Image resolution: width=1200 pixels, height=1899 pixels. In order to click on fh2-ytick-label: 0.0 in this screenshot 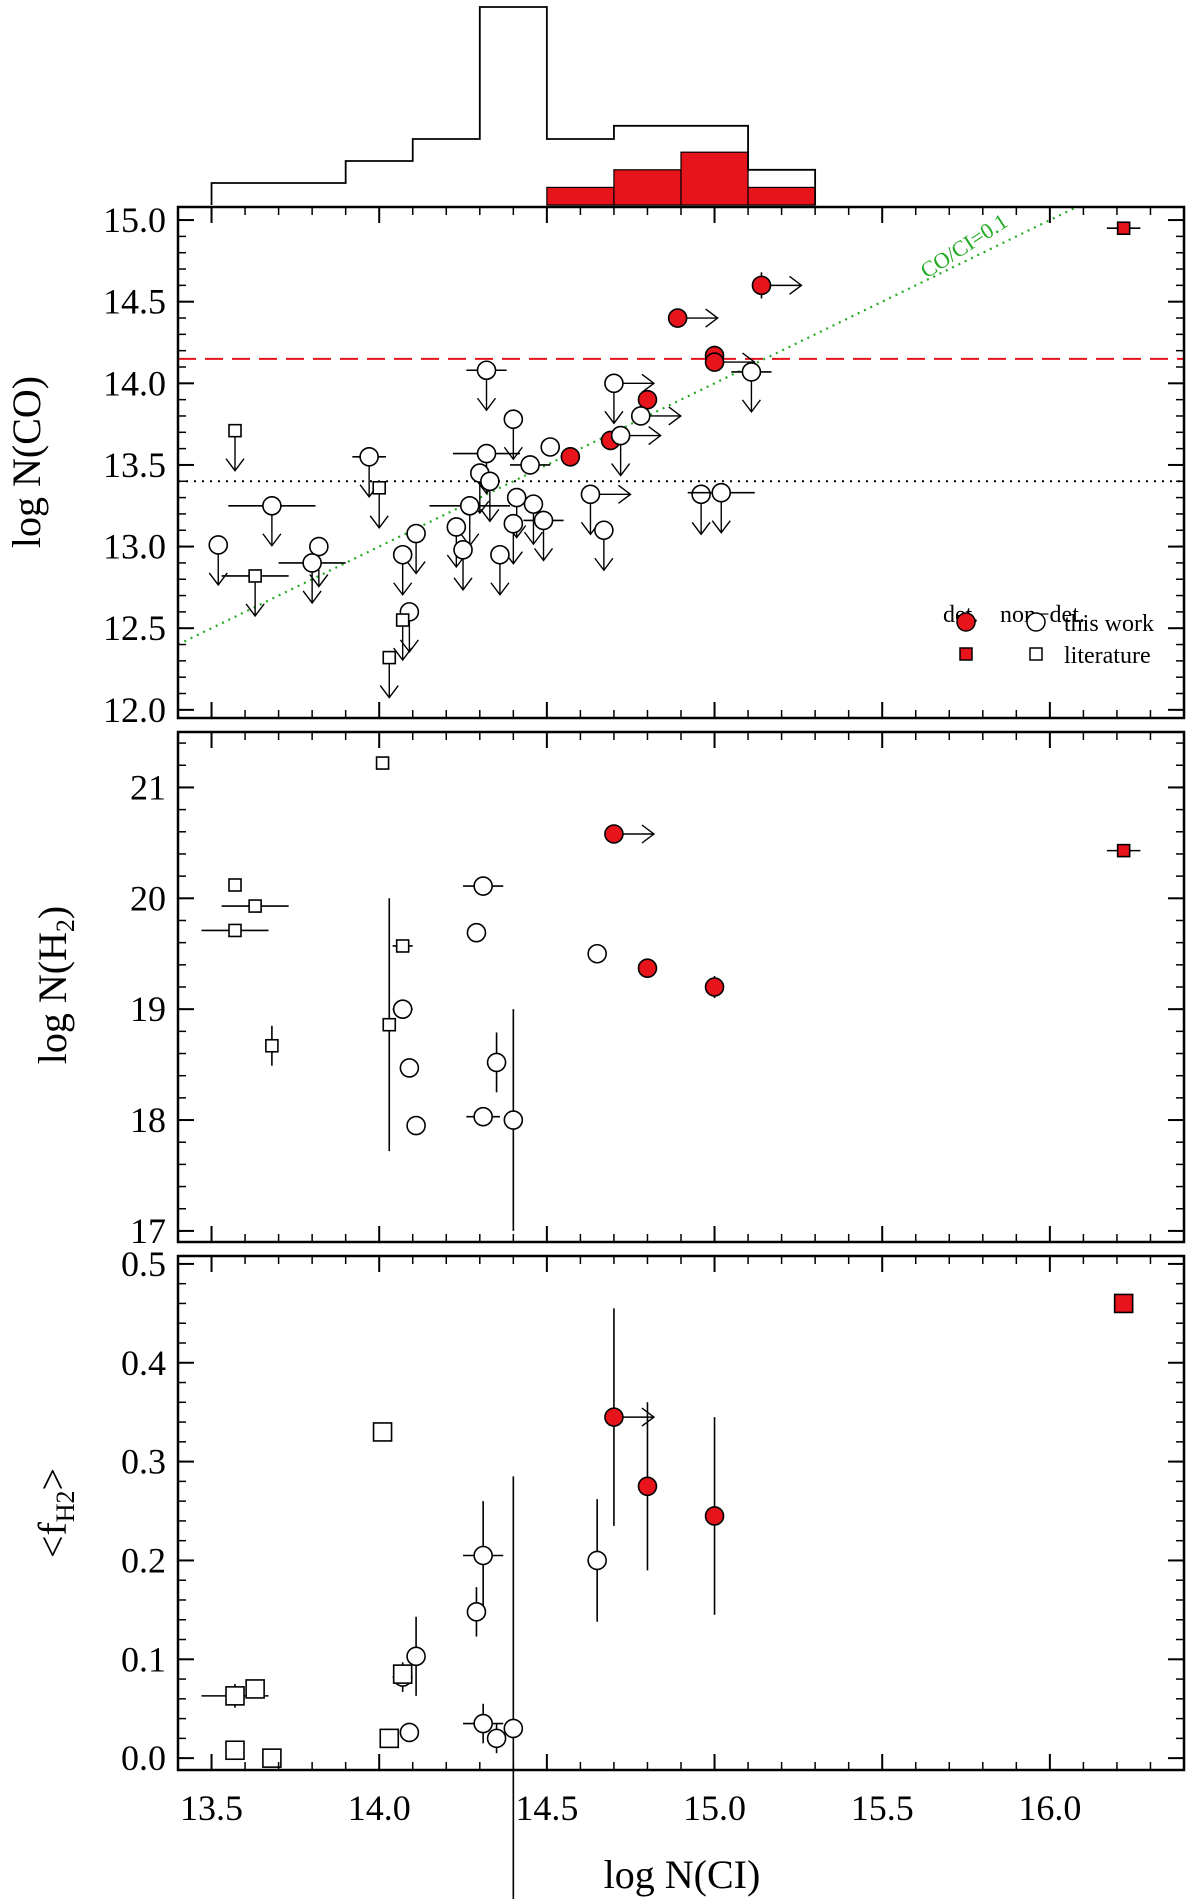, I will do `click(143, 1758)`.